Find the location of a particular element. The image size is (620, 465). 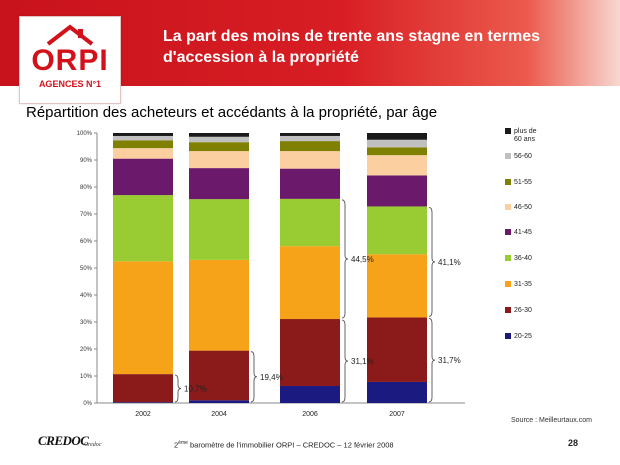

legend-swatch-plus-de-60-ans is located at coordinates (508, 131).